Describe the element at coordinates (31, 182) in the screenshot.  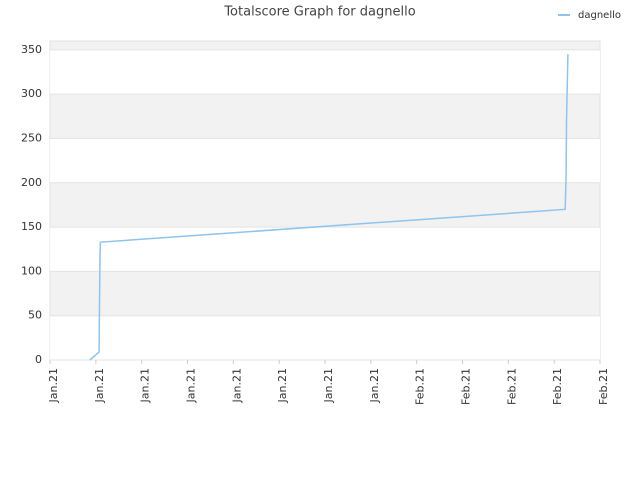
I see `y-tick-label: 200` at that location.